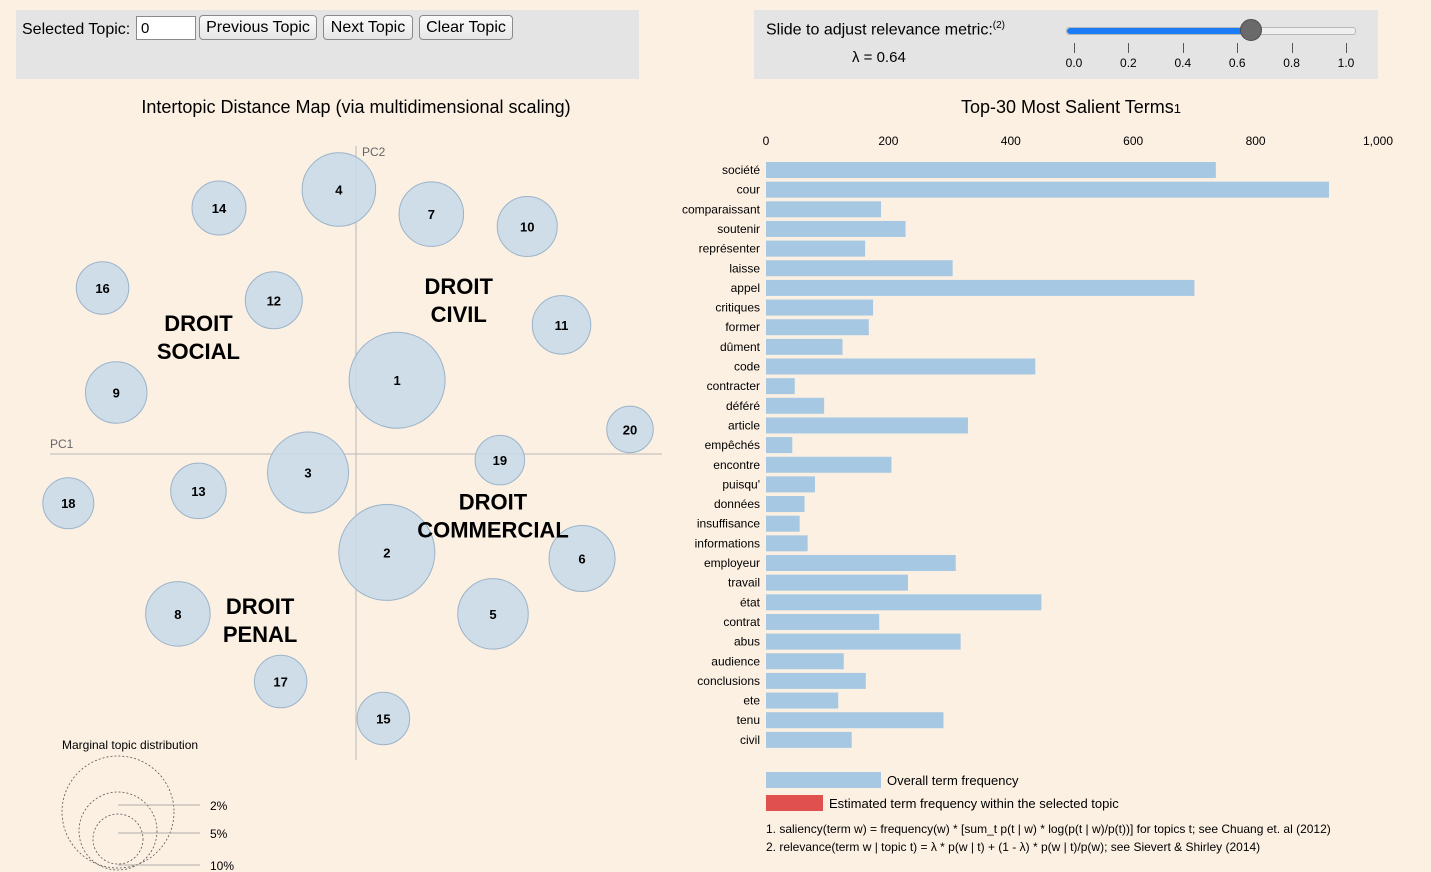 Image resolution: width=1431 pixels, height=872 pixels. I want to click on relevance-slider-track, so click(1211, 31).